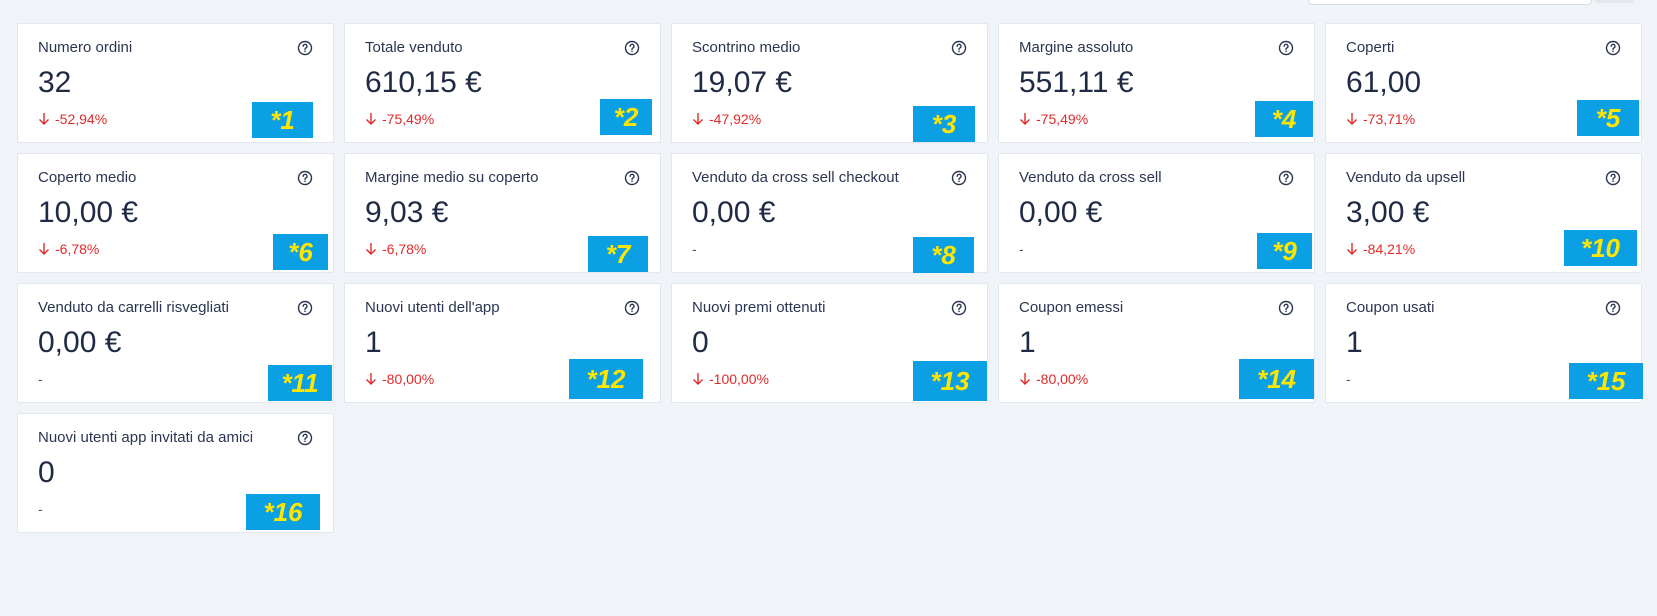 The width and height of the screenshot is (1657, 616). I want to click on kpi-card: Coperto medio 10,00 € -6,78% *6, so click(175, 213).